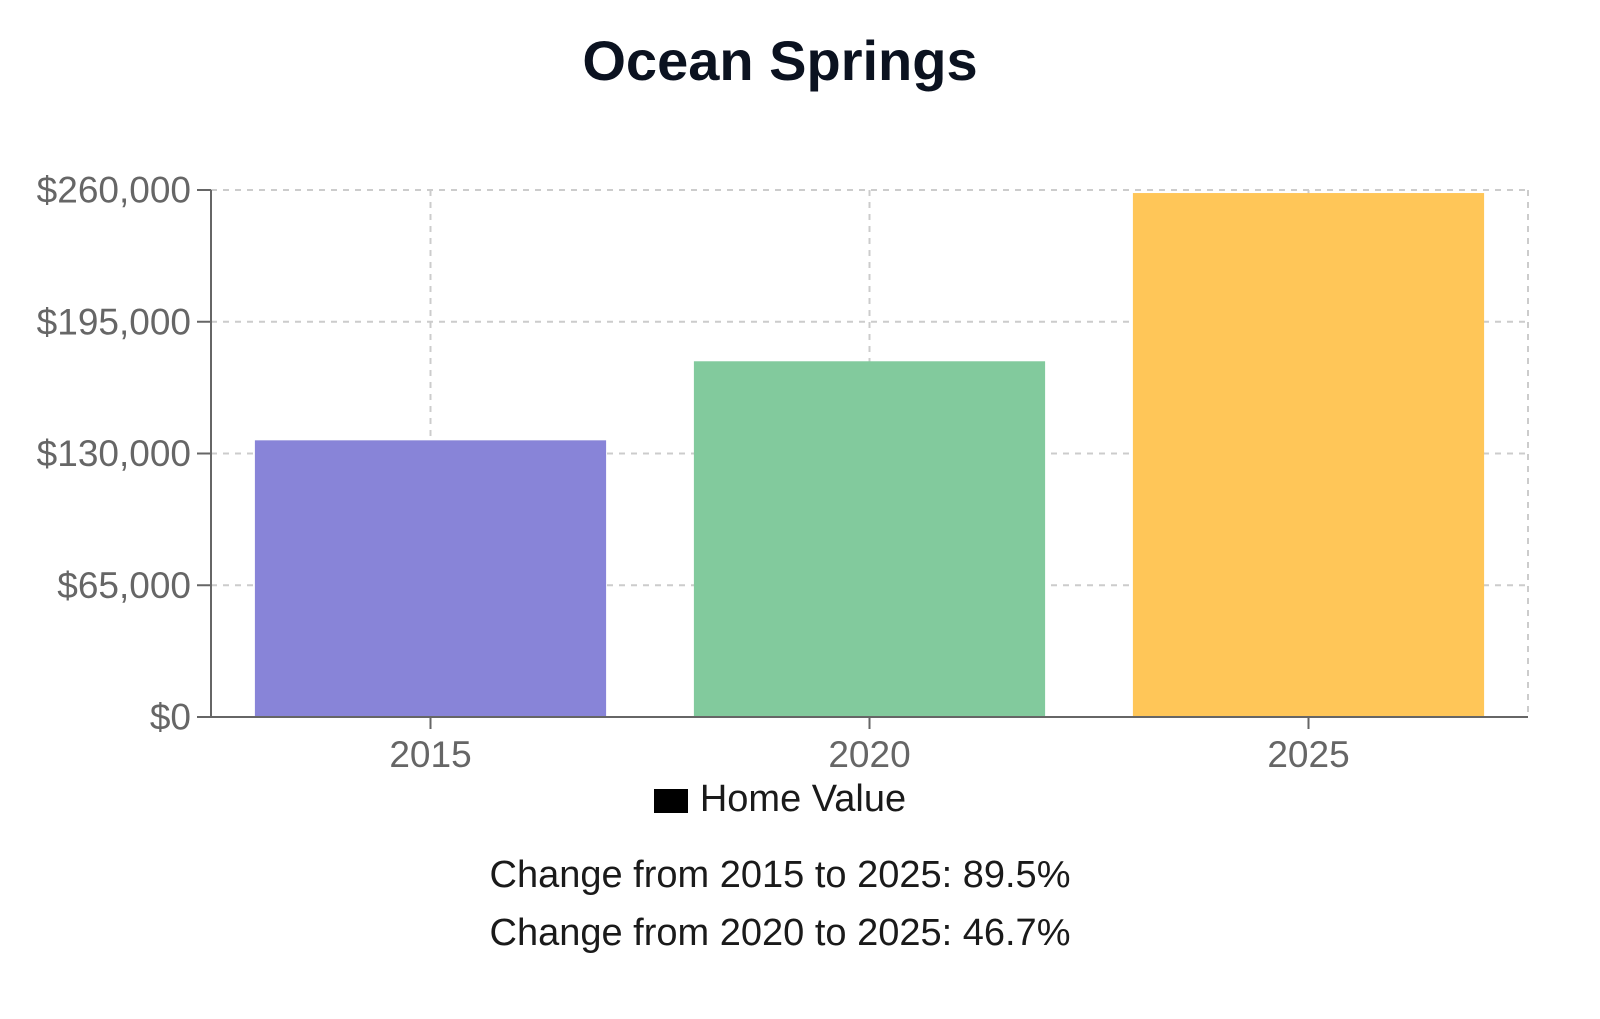 The width and height of the screenshot is (1600, 1019). What do you see at coordinates (124, 585) in the screenshot?
I see `y-tick-label-1: $65,000` at bounding box center [124, 585].